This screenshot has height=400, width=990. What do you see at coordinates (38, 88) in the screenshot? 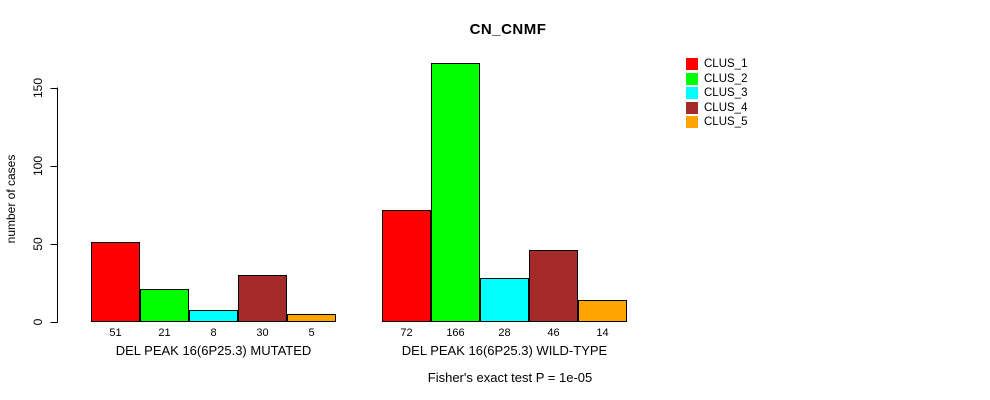
I see `y-tick-label: 150` at bounding box center [38, 88].